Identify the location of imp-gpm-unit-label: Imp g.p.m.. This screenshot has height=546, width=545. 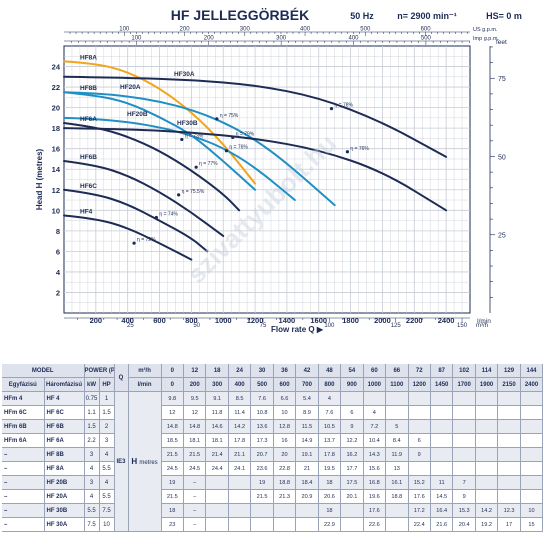
(486, 39).